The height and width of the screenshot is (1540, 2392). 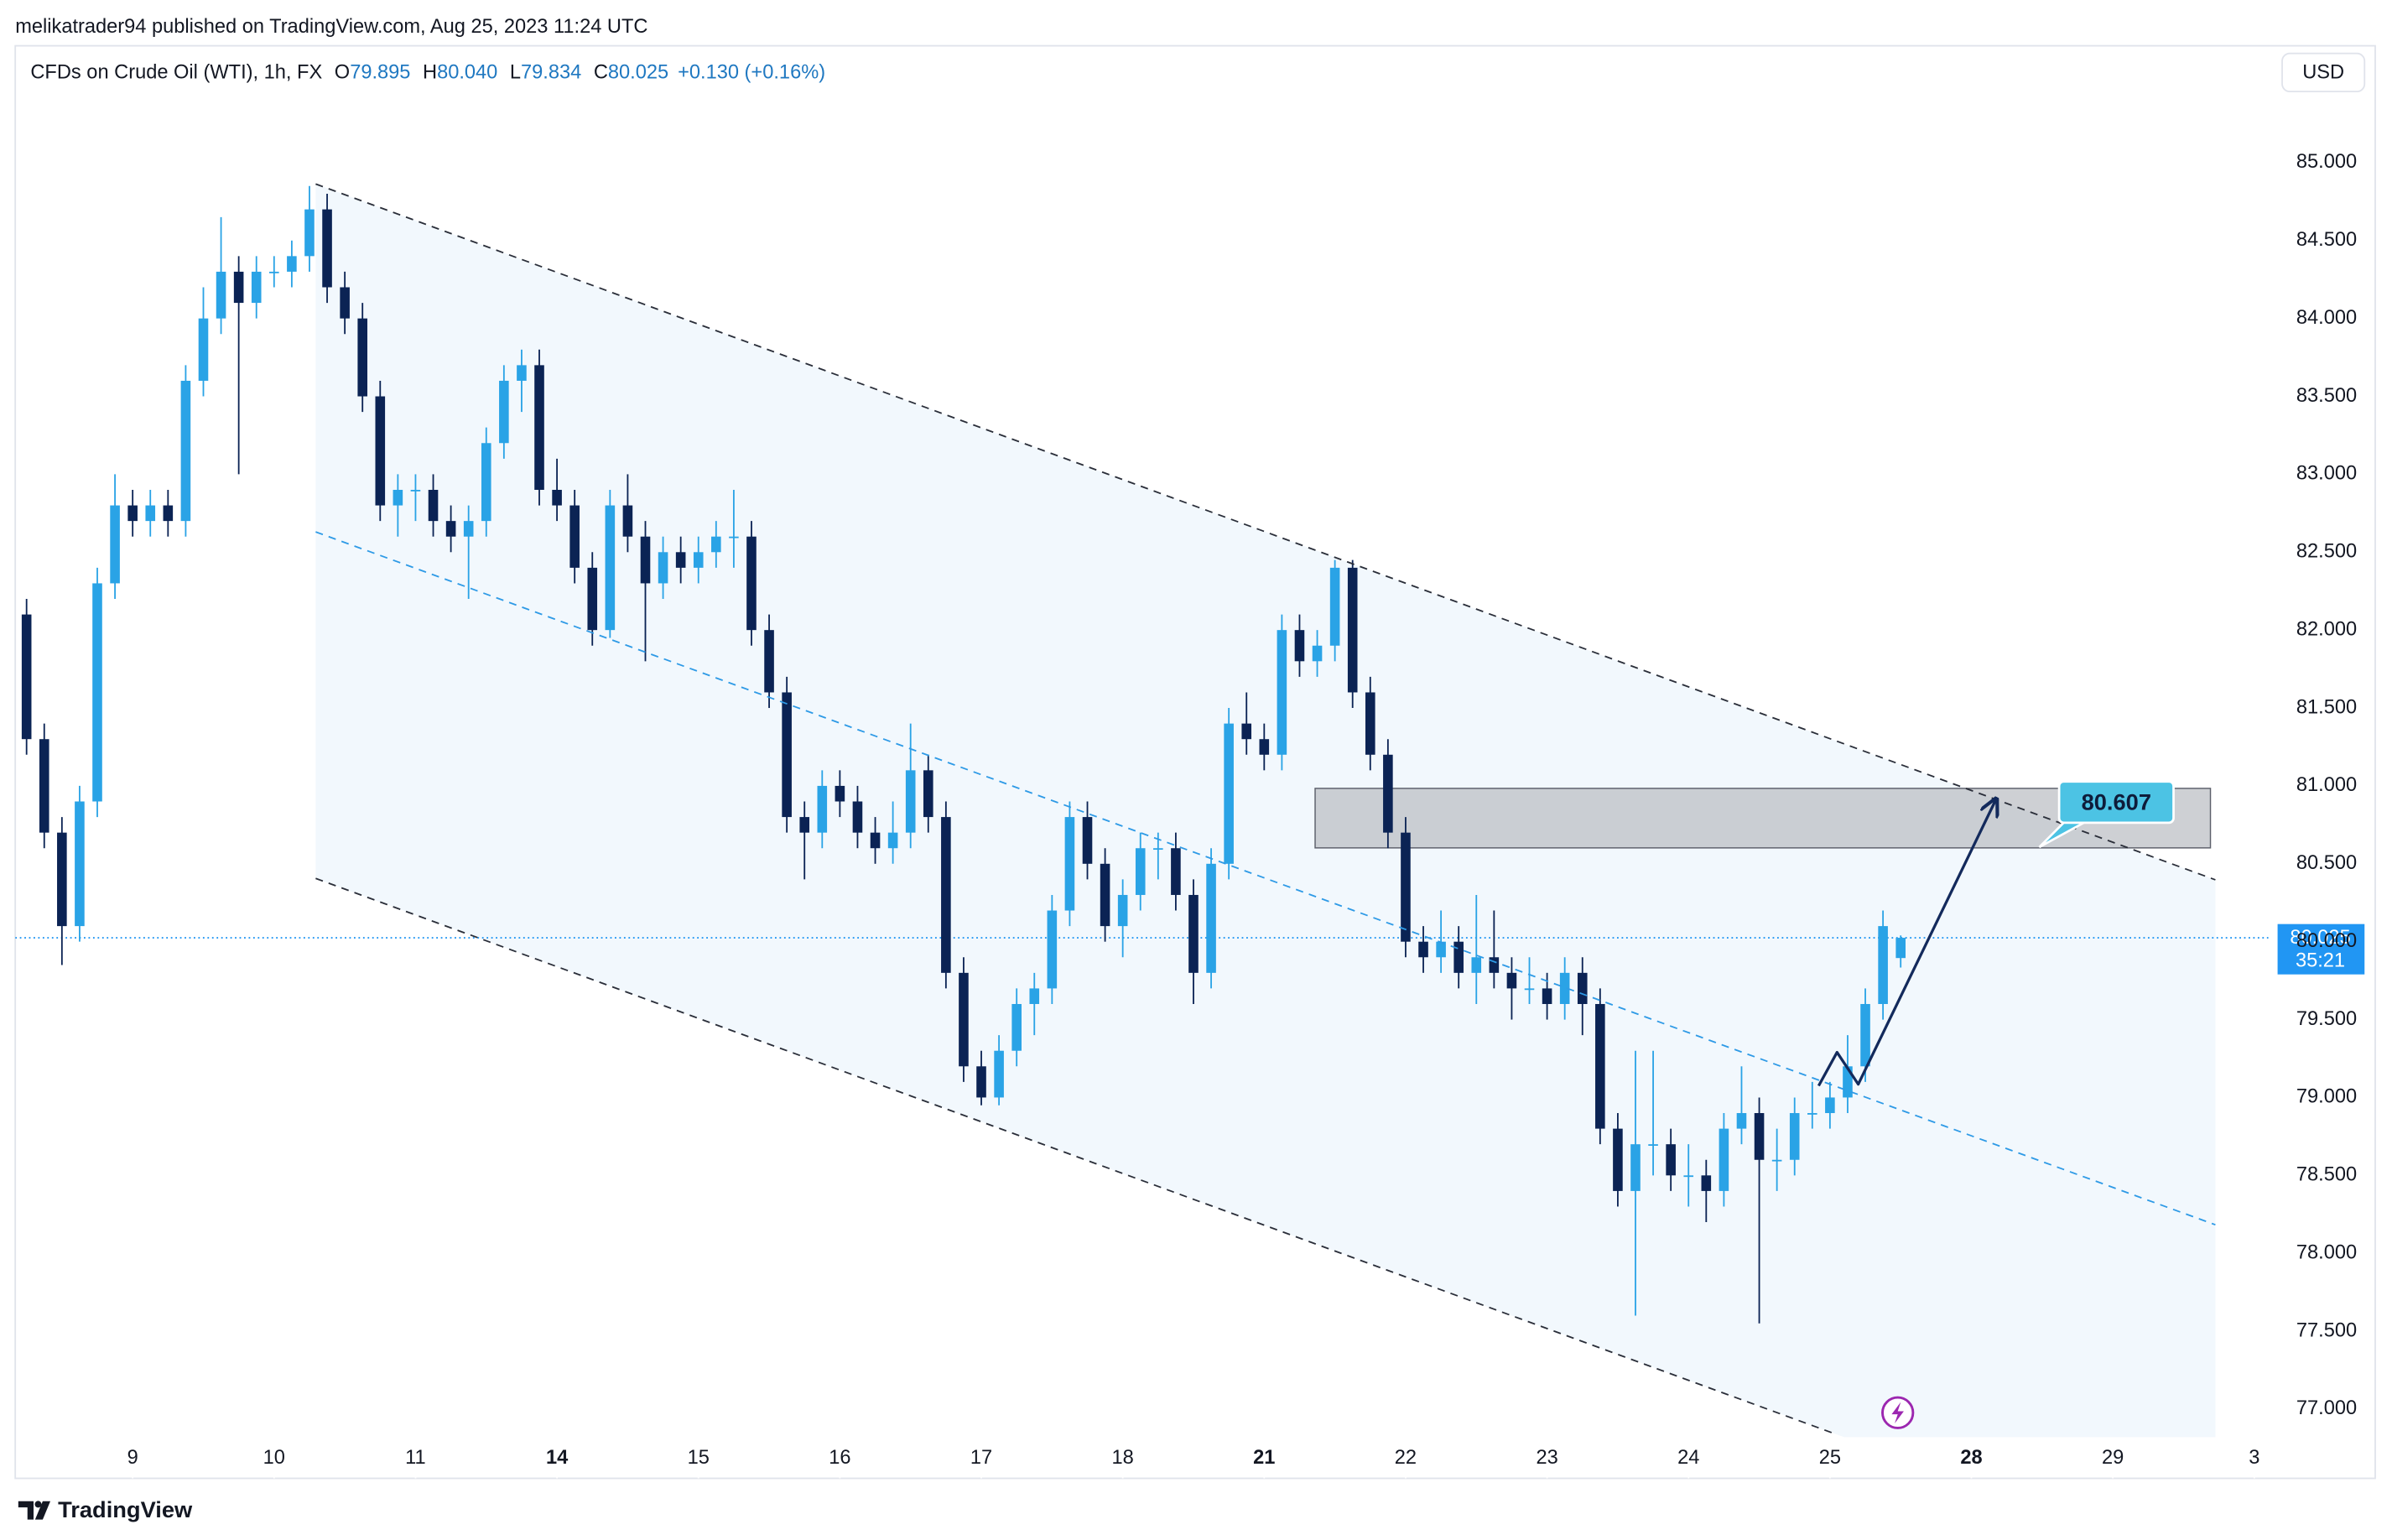 I want to click on ohlc-key: O, so click(x=342, y=73).